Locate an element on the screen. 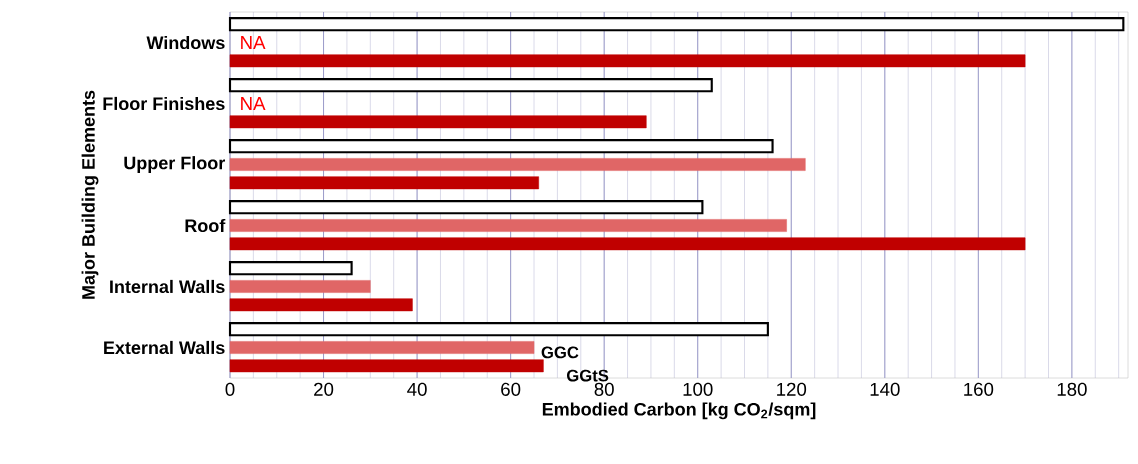 The width and height of the screenshot is (1138, 464). y-tick-label: Internal Walls is located at coordinates (167, 286).